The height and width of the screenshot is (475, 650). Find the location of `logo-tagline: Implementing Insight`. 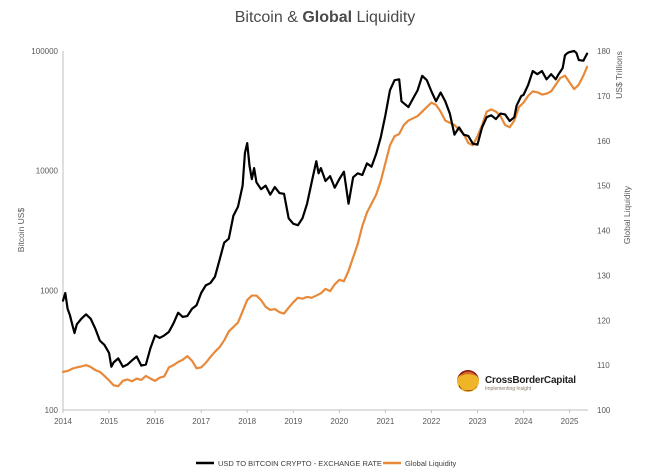

logo-tagline: Implementing Insight is located at coordinates (508, 389).